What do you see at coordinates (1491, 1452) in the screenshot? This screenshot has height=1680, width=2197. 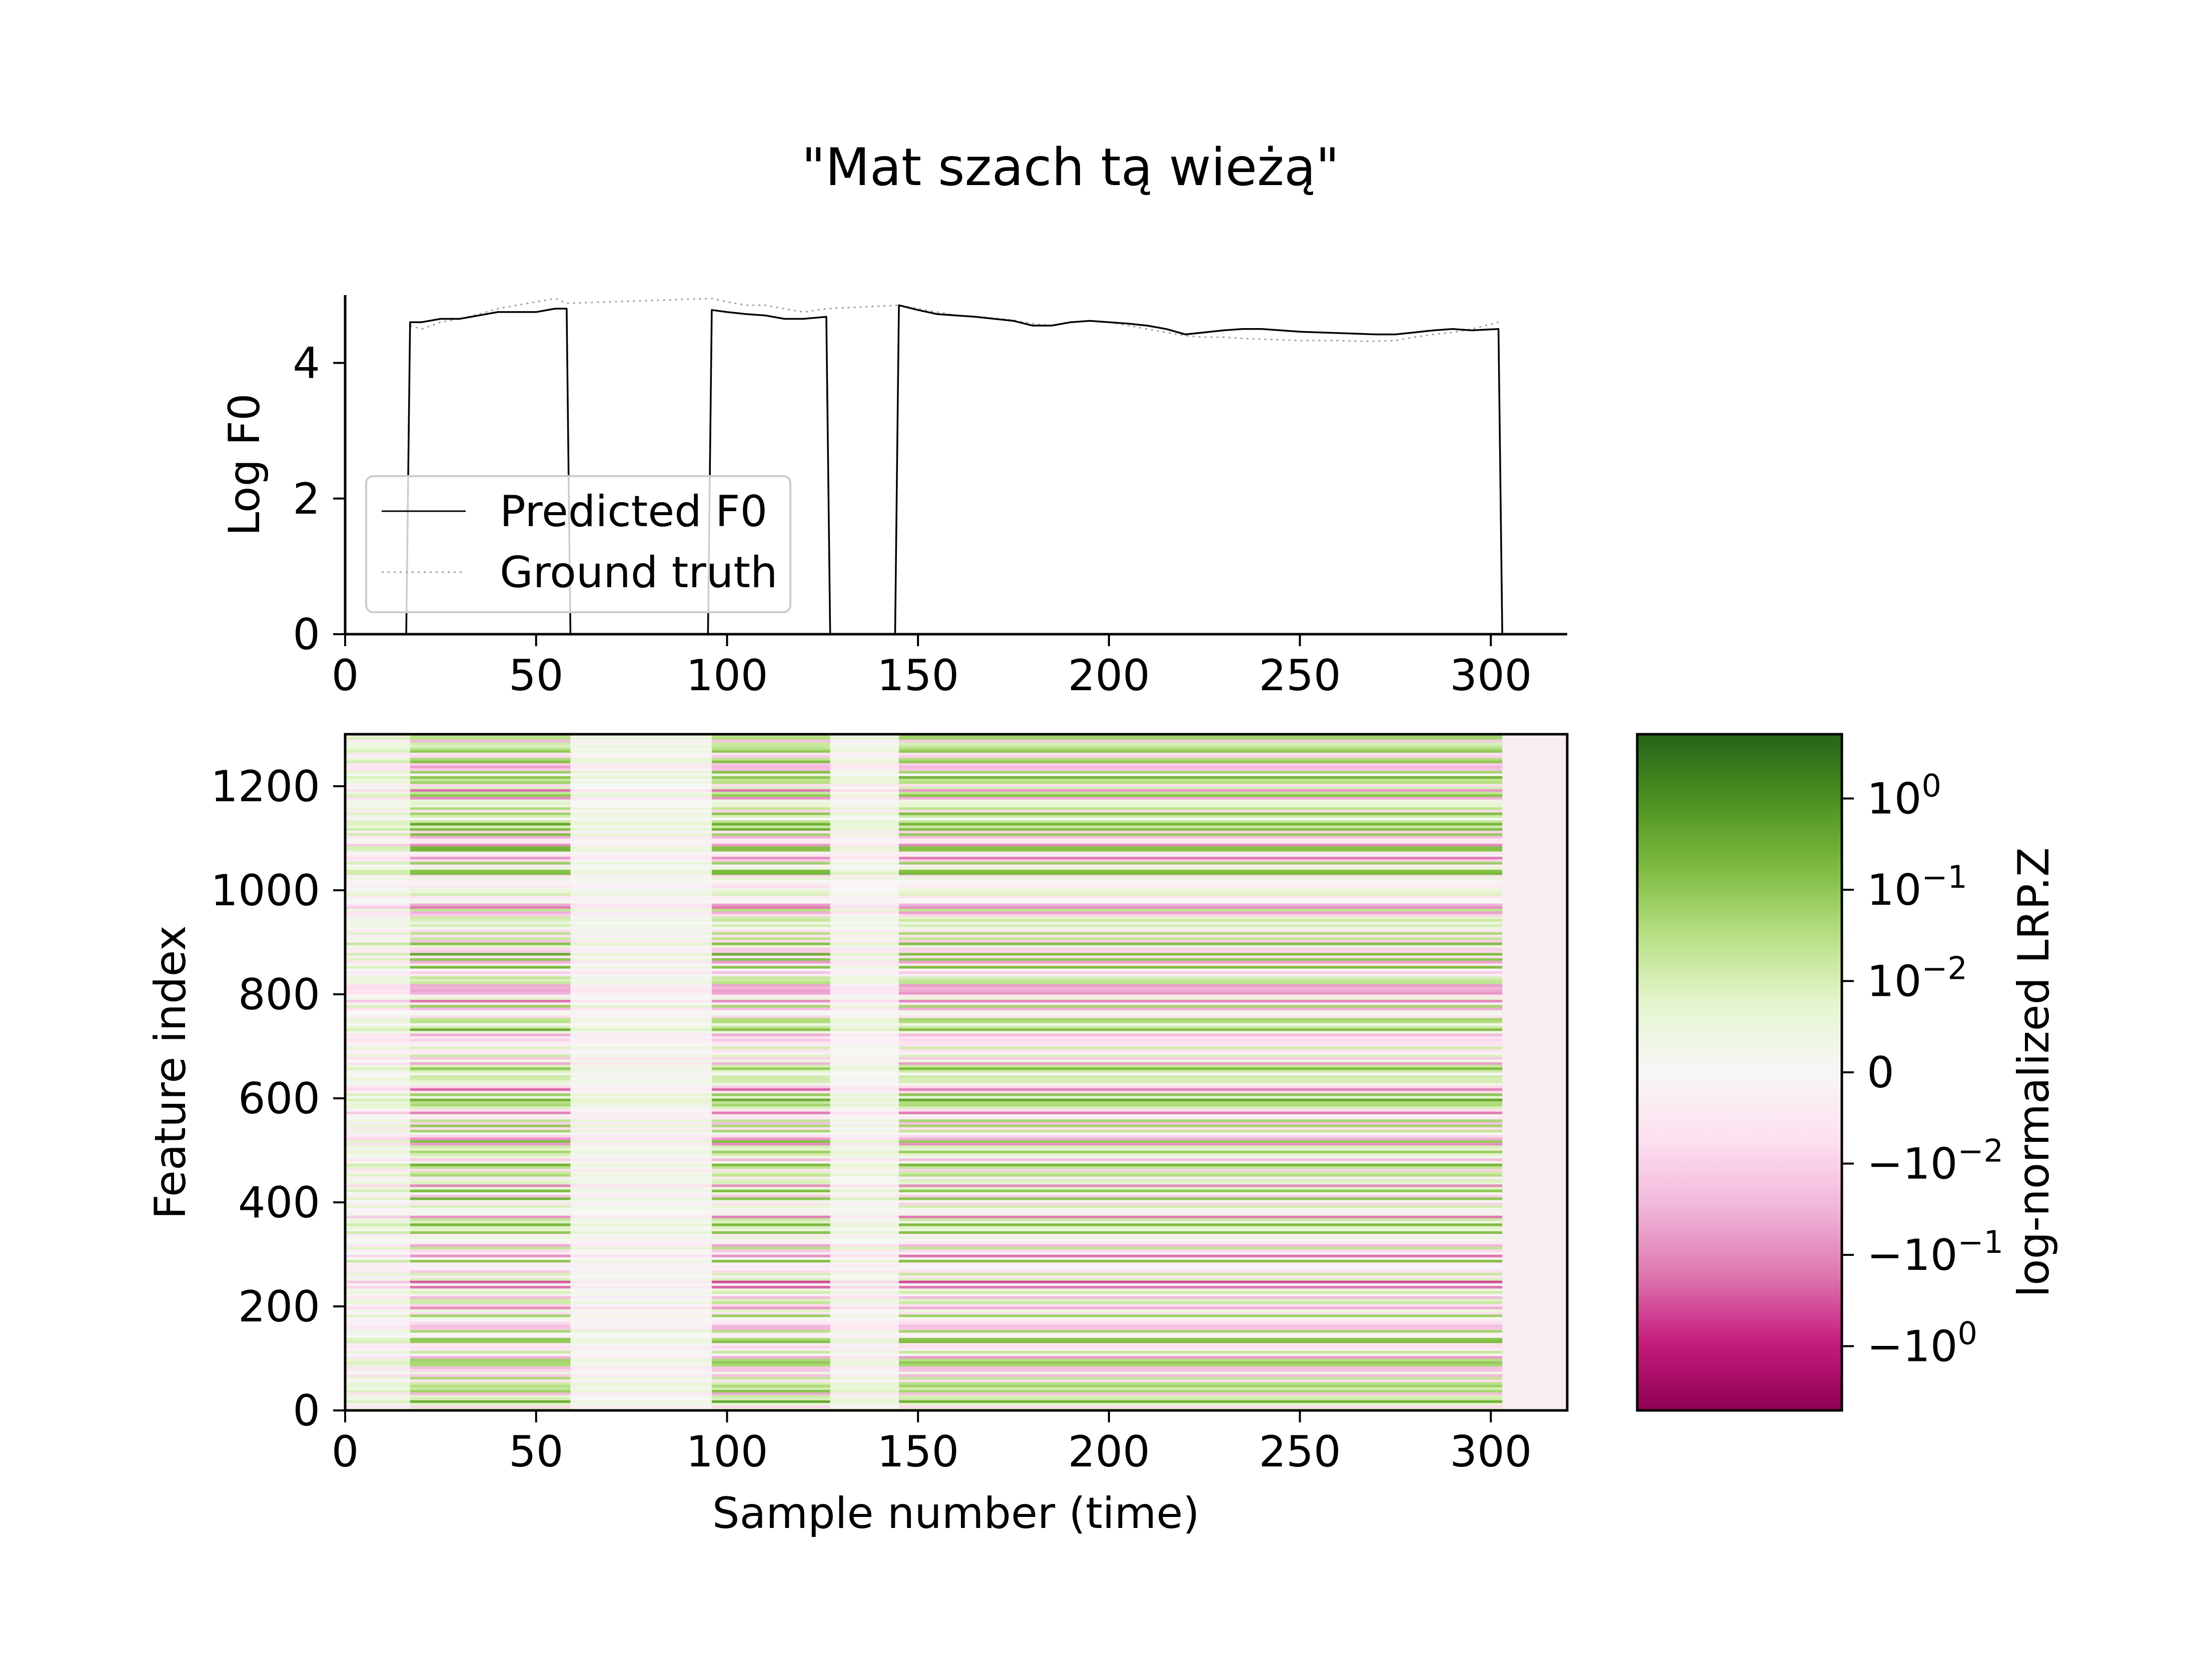 I see `x-tick-label: 300` at bounding box center [1491, 1452].